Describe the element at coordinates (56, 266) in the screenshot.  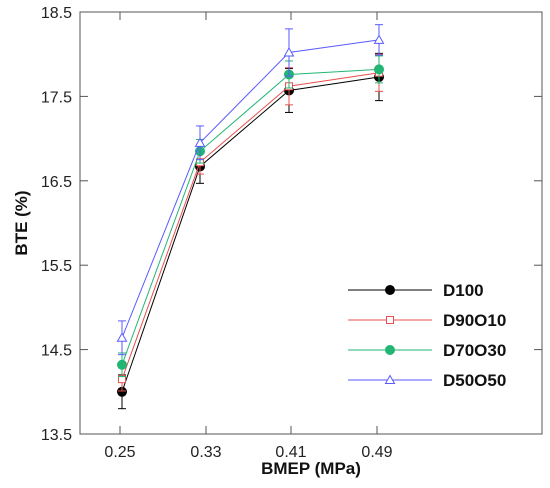
I see `y-tick-label: 15.5` at that location.